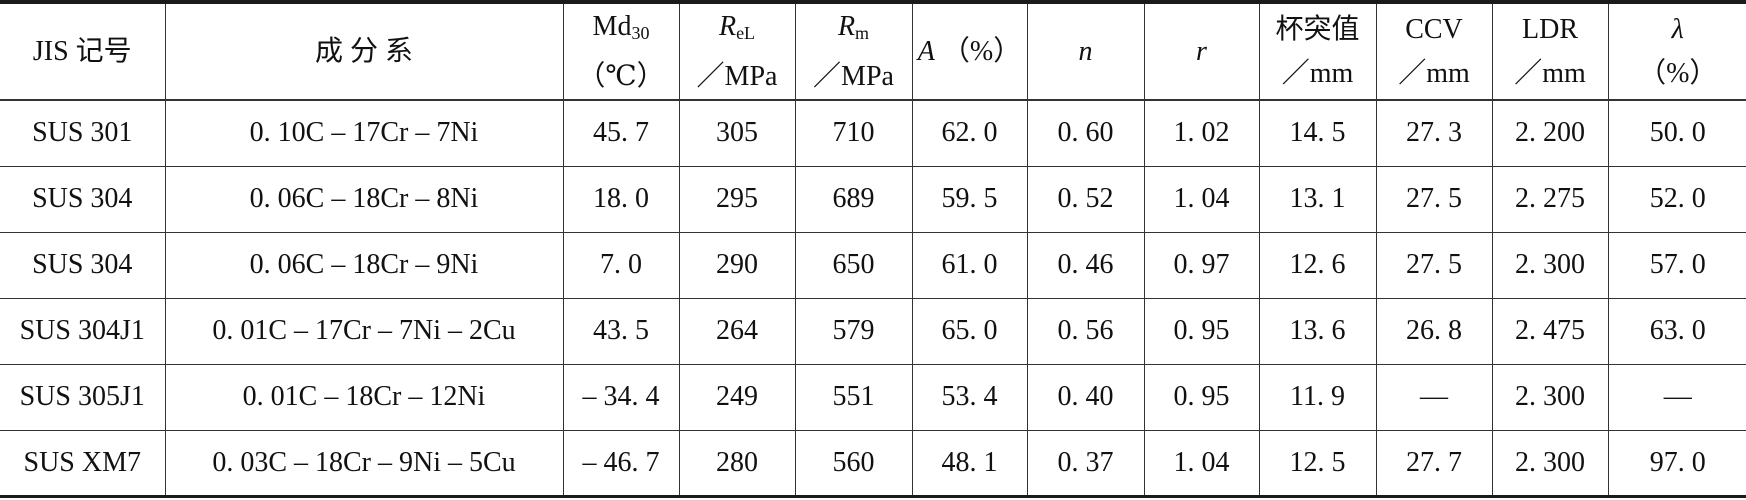  Describe the element at coordinates (1550, 29) in the screenshot. I see `header-ldr-label: LDR` at that location.